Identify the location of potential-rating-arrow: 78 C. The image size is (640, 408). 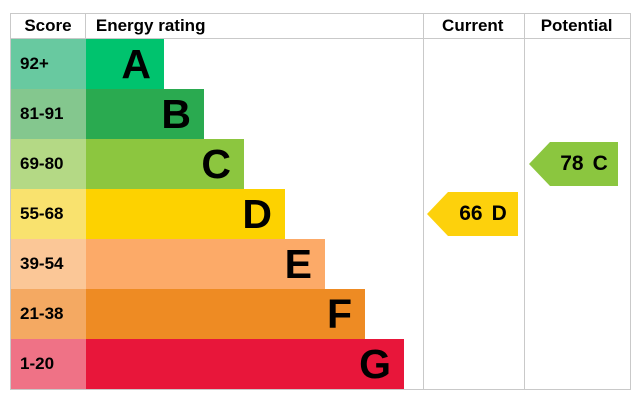
(573, 164).